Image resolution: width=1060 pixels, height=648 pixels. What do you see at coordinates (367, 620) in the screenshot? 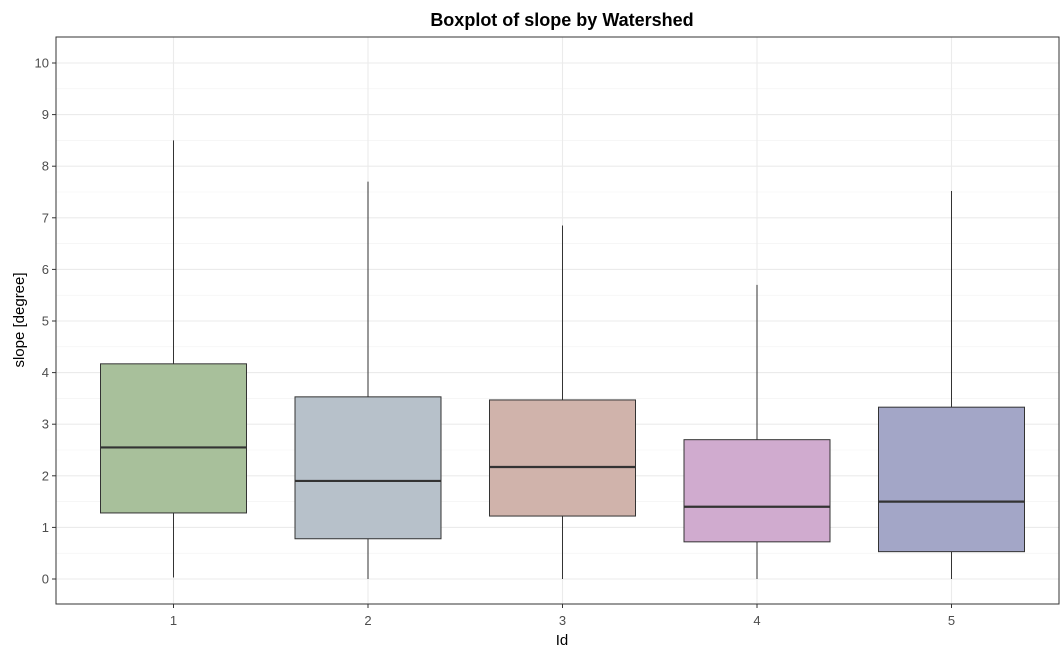
I see `x-tick-label: 2` at bounding box center [367, 620].